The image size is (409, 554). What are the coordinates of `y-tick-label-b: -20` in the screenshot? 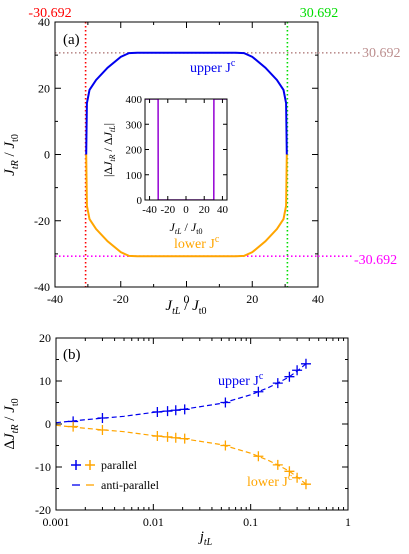 It's located at (43, 510).